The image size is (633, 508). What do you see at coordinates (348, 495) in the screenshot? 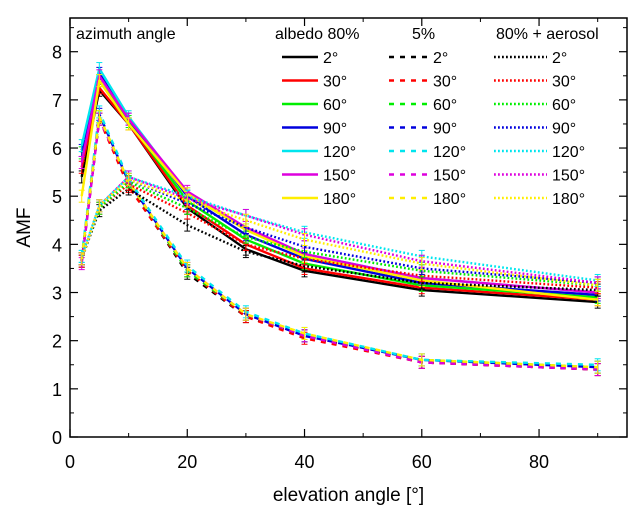
I see `x-axis-title: elevation angle [°]` at bounding box center [348, 495].